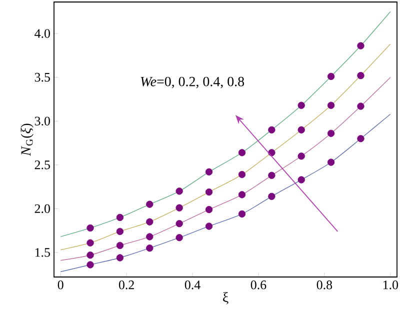 The image size is (400, 321). I want to click on y-tick-label: 1.5, so click(42, 252).